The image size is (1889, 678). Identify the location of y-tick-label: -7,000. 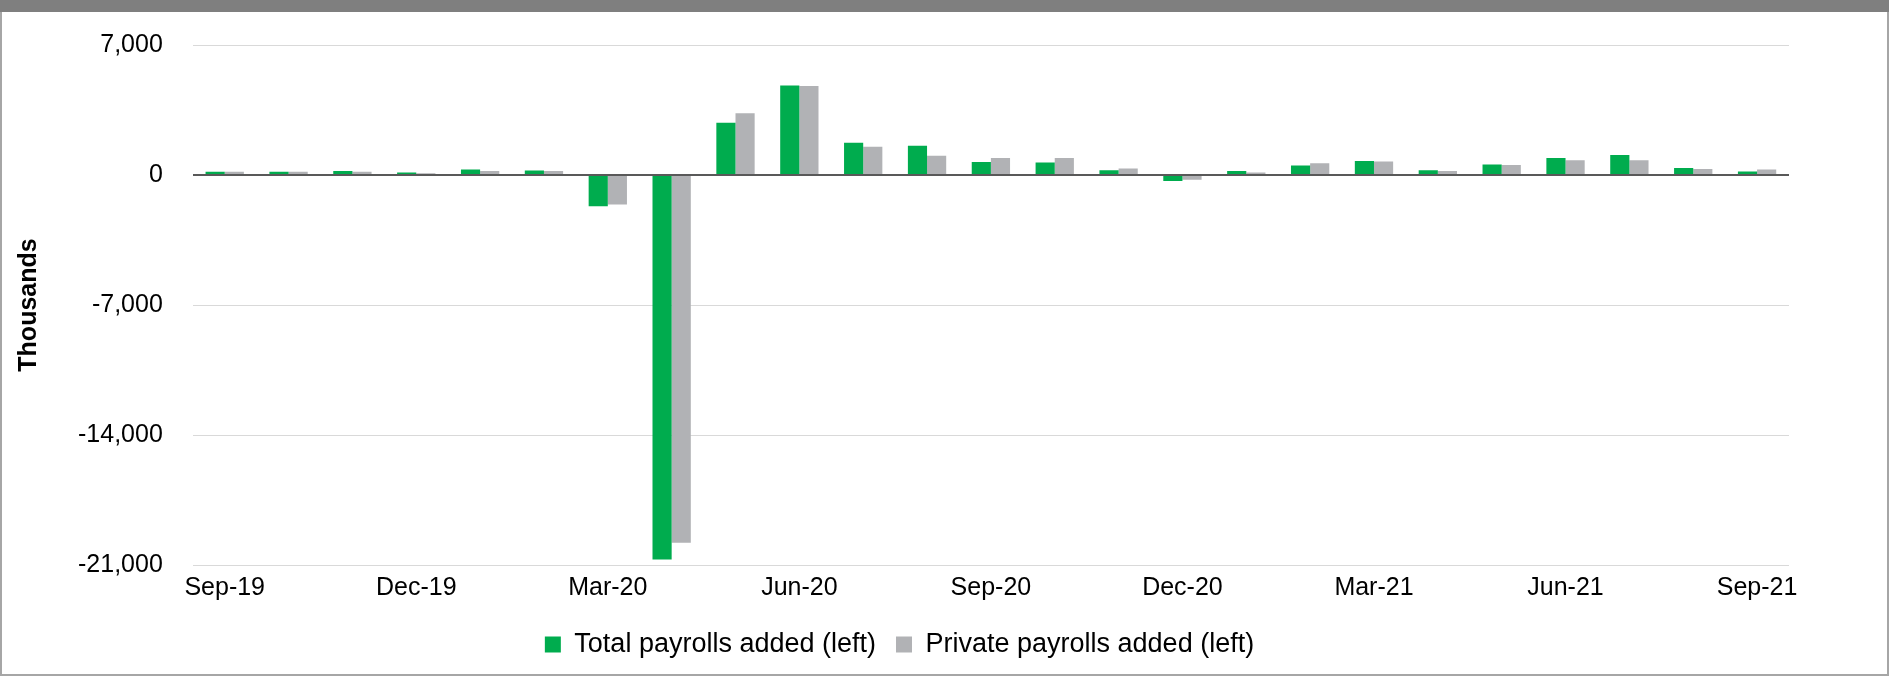
(127, 302).